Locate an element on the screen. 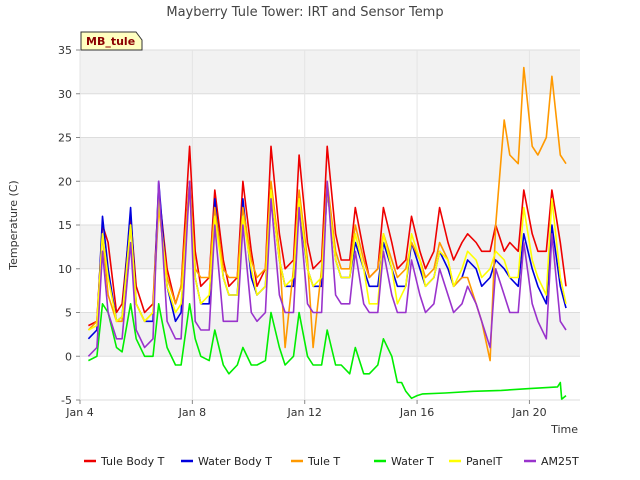 This screenshot has height=480, width=640. y-tick-label: 15 is located at coordinates (65, 225).